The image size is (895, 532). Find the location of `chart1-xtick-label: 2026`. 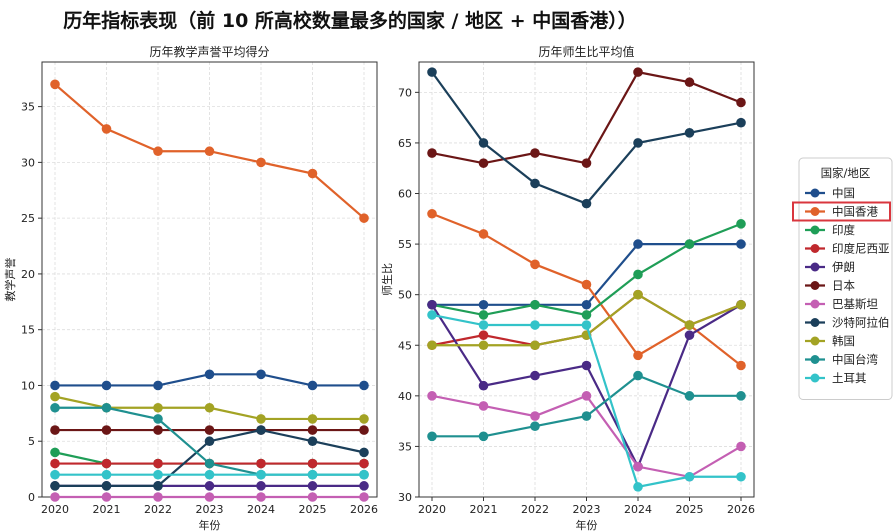

chart1-xtick-label: 2026 is located at coordinates (364, 509).